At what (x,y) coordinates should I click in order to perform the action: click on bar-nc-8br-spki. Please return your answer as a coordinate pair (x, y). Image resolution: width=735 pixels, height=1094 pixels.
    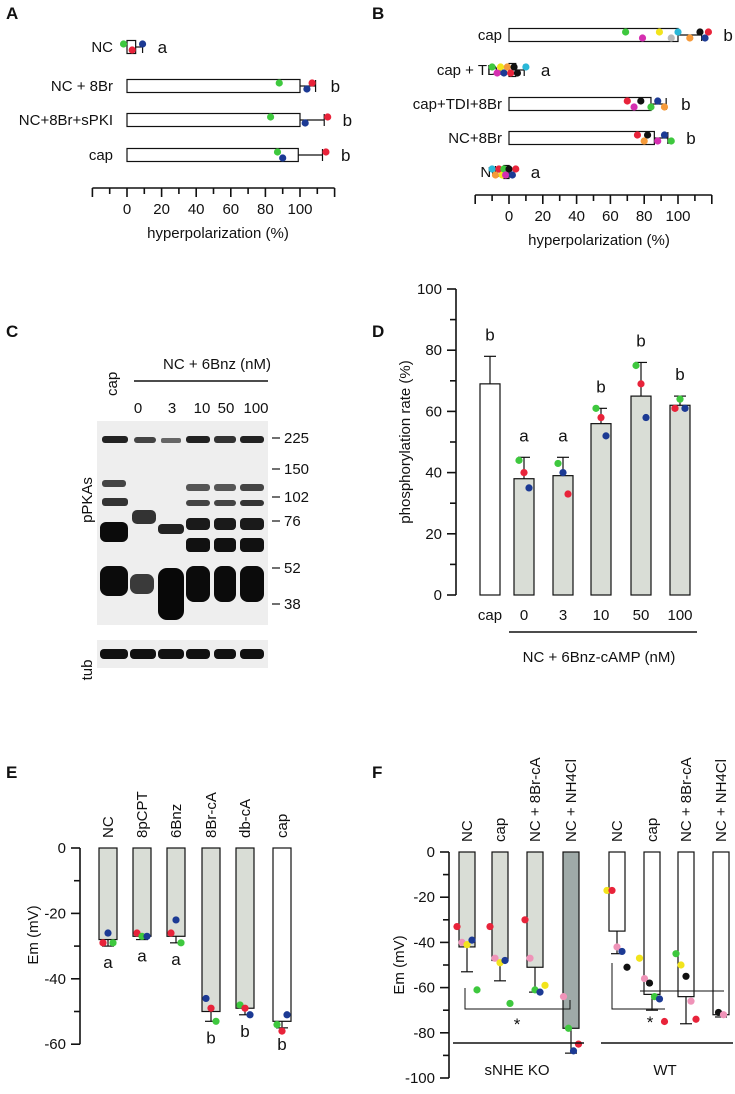
    Looking at the image, I should click on (213, 120).